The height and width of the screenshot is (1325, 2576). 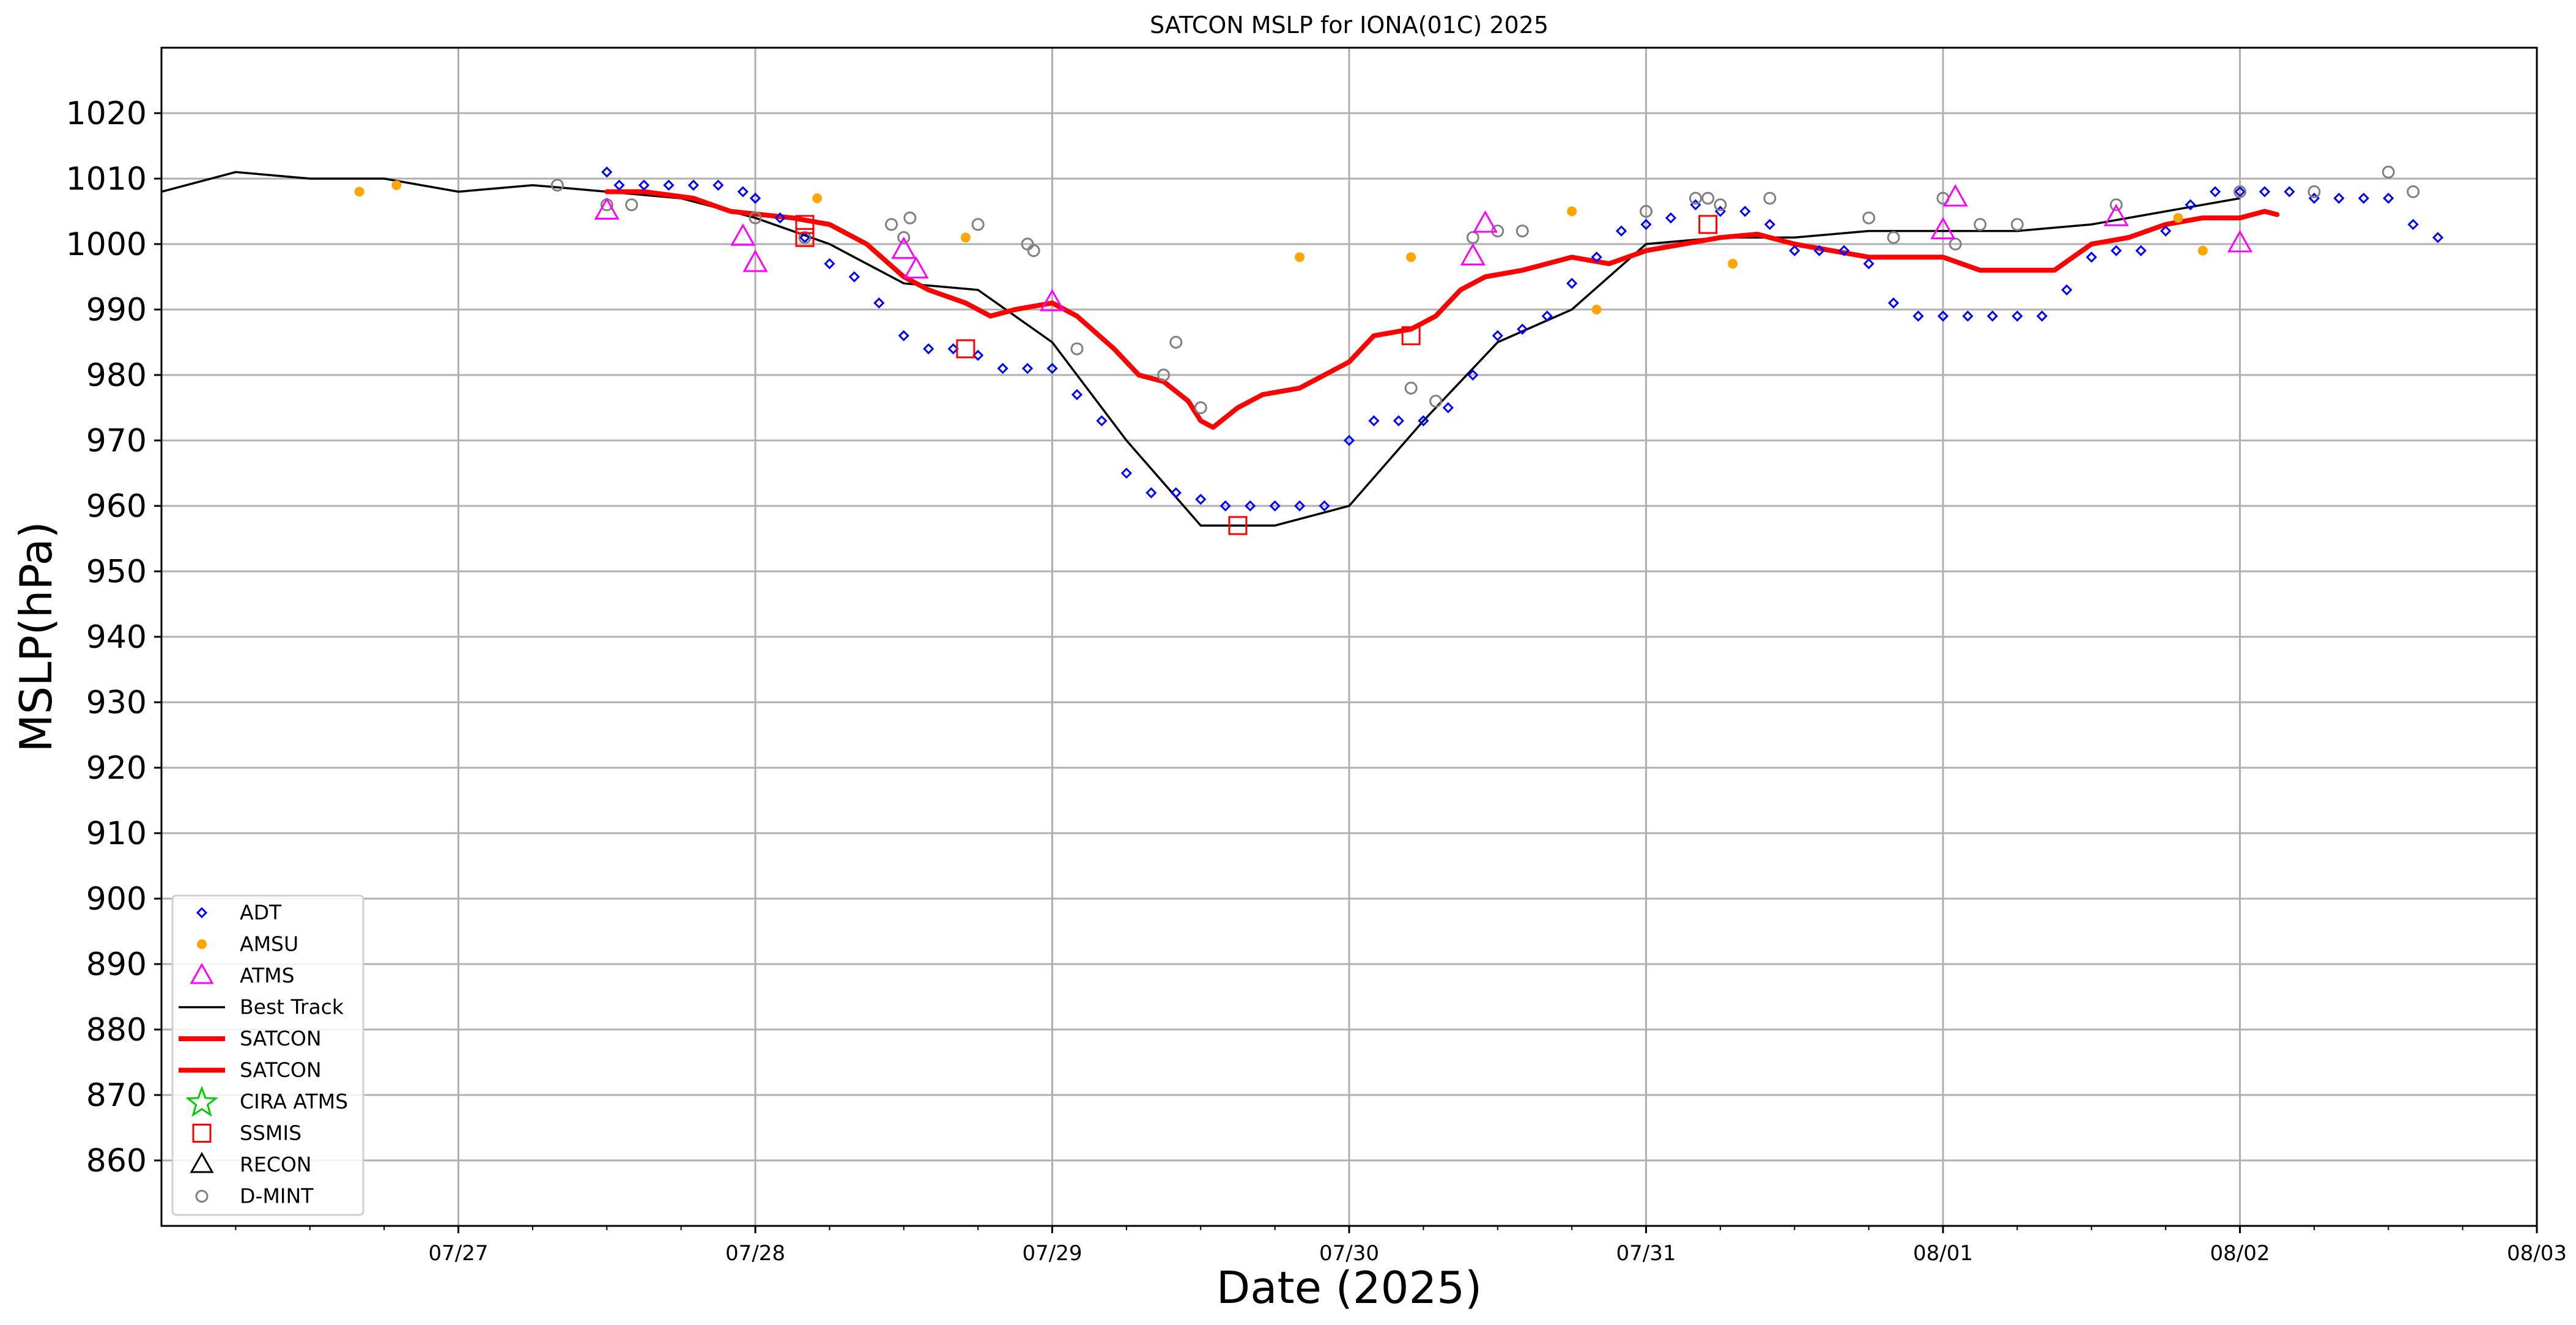 I want to click on legend-item: CIRA ATMS, so click(x=266, y=1101).